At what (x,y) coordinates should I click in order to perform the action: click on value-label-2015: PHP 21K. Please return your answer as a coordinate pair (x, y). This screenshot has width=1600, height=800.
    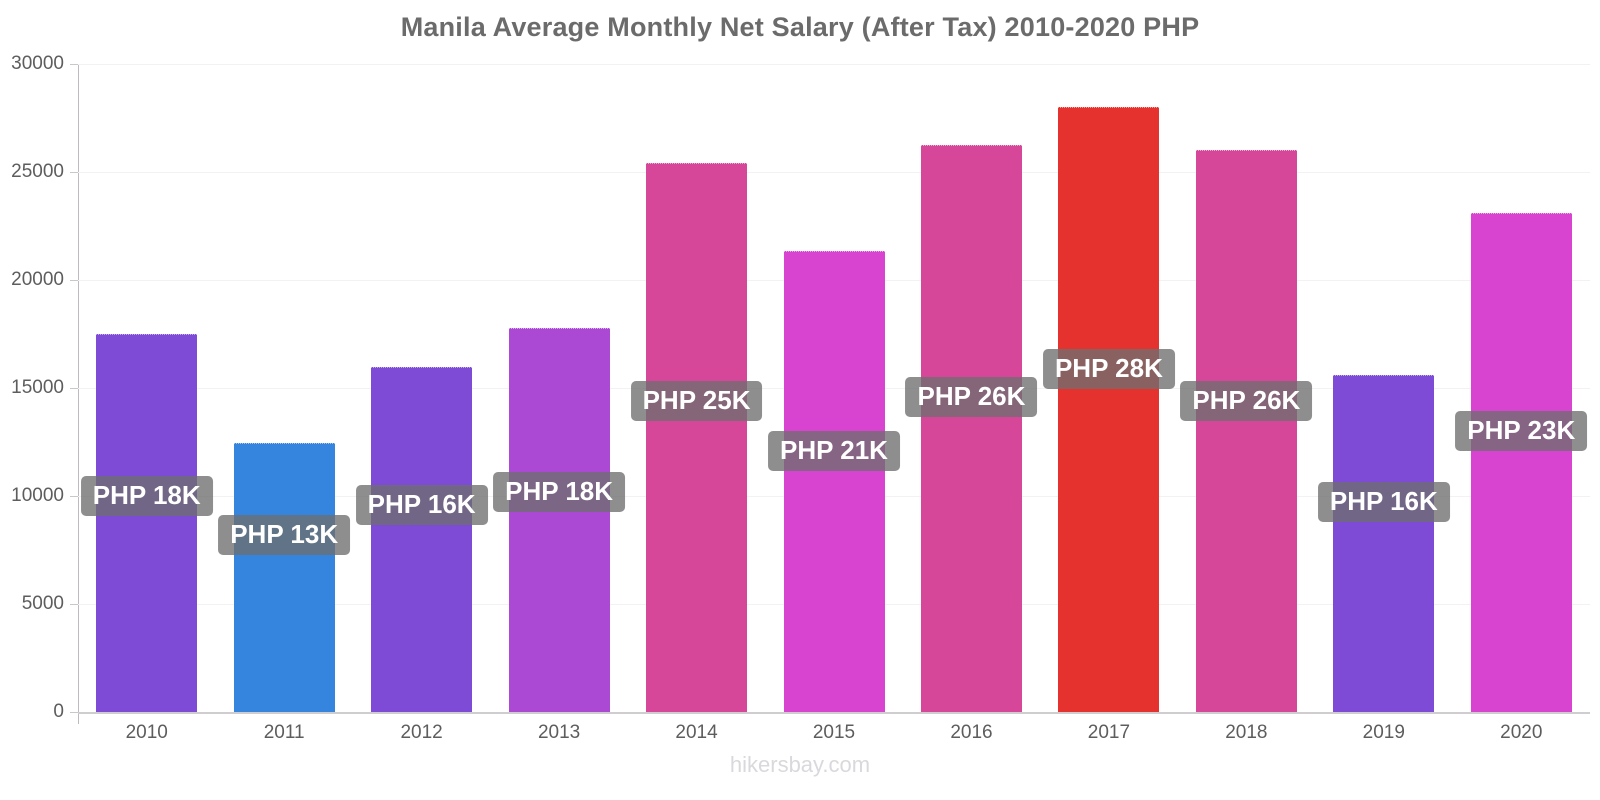
    Looking at the image, I should click on (834, 450).